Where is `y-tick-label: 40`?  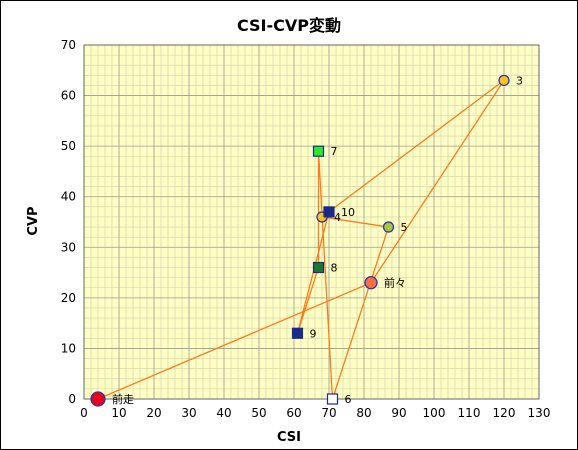
y-tick-label: 40 is located at coordinates (68, 197).